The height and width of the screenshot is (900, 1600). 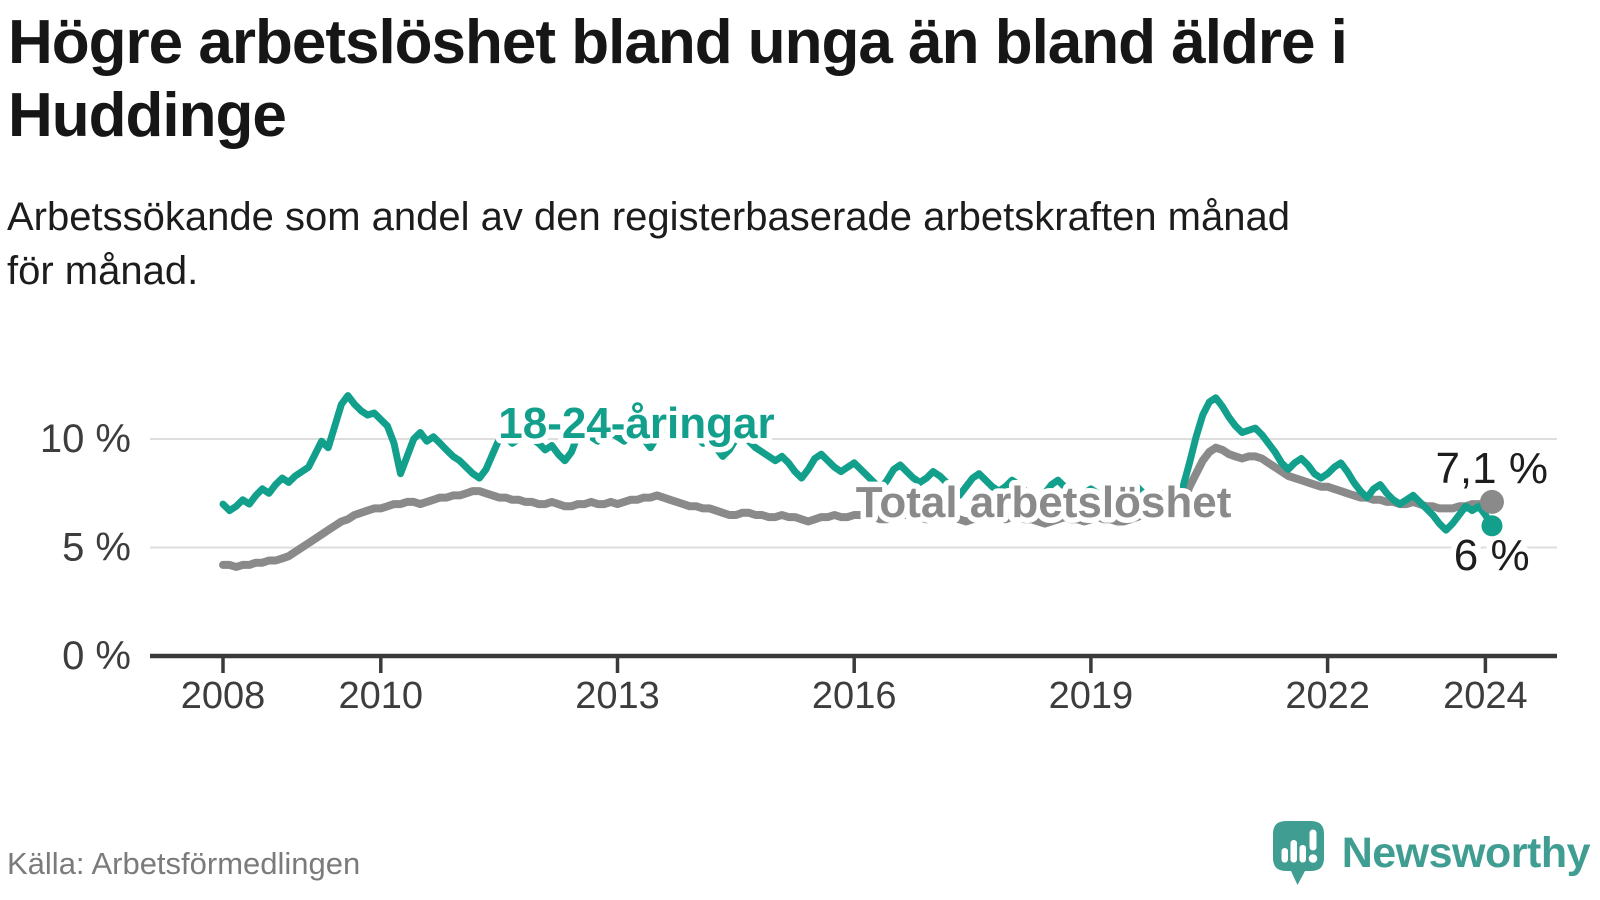 I want to click on x-axis-tick-label: 2013, so click(x=617, y=696).